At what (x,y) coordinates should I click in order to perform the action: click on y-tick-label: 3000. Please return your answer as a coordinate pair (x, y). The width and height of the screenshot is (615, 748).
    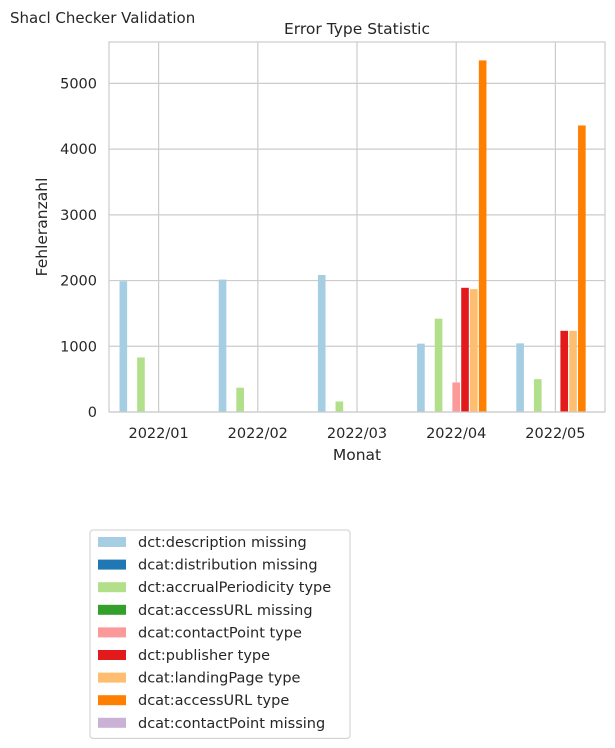
    Looking at the image, I should click on (78, 216).